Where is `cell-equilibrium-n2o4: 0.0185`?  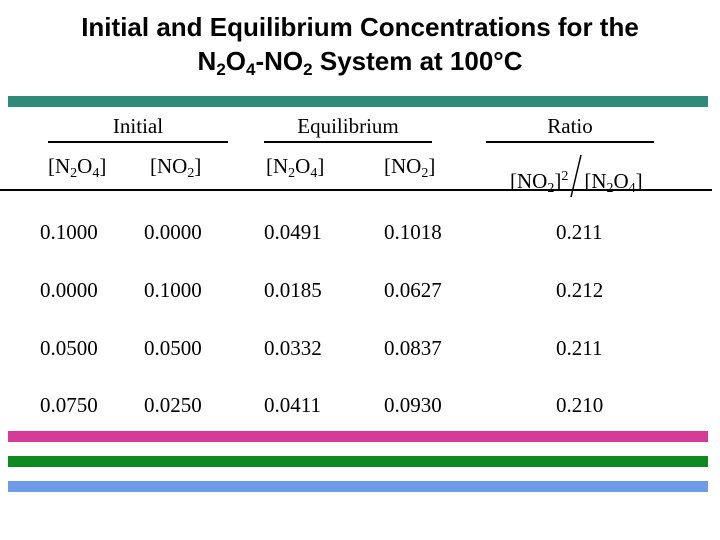 cell-equilibrium-n2o4: 0.0185 is located at coordinates (293, 290).